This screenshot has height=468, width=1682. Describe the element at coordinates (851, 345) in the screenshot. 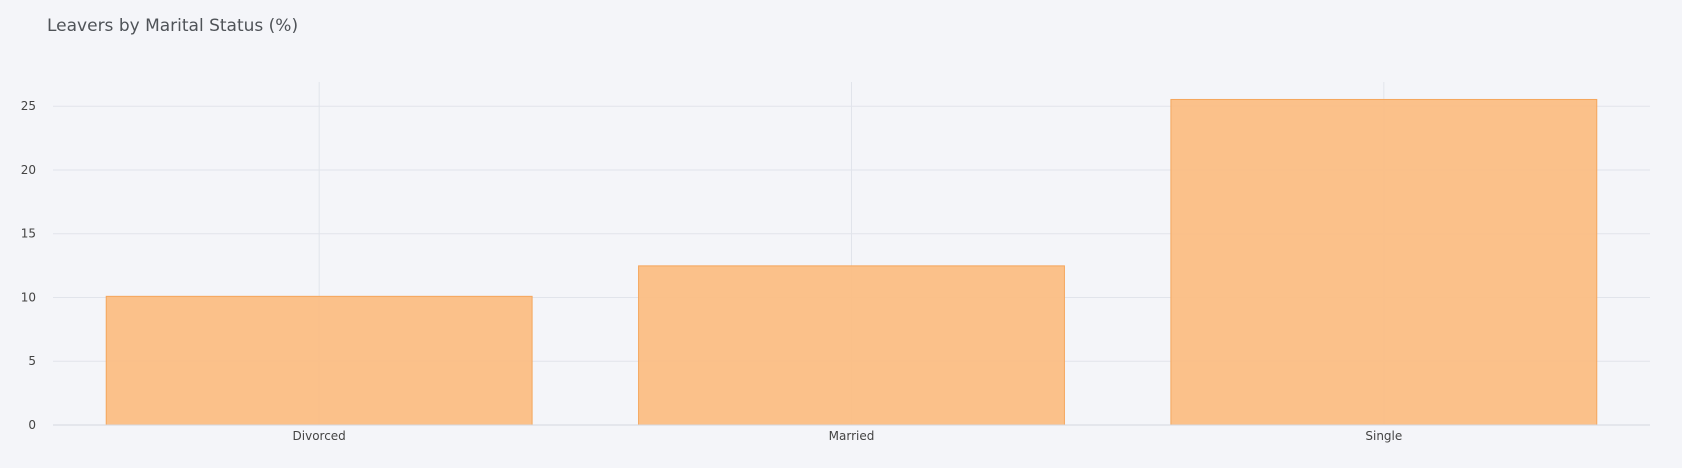

I see `bar-married` at that location.